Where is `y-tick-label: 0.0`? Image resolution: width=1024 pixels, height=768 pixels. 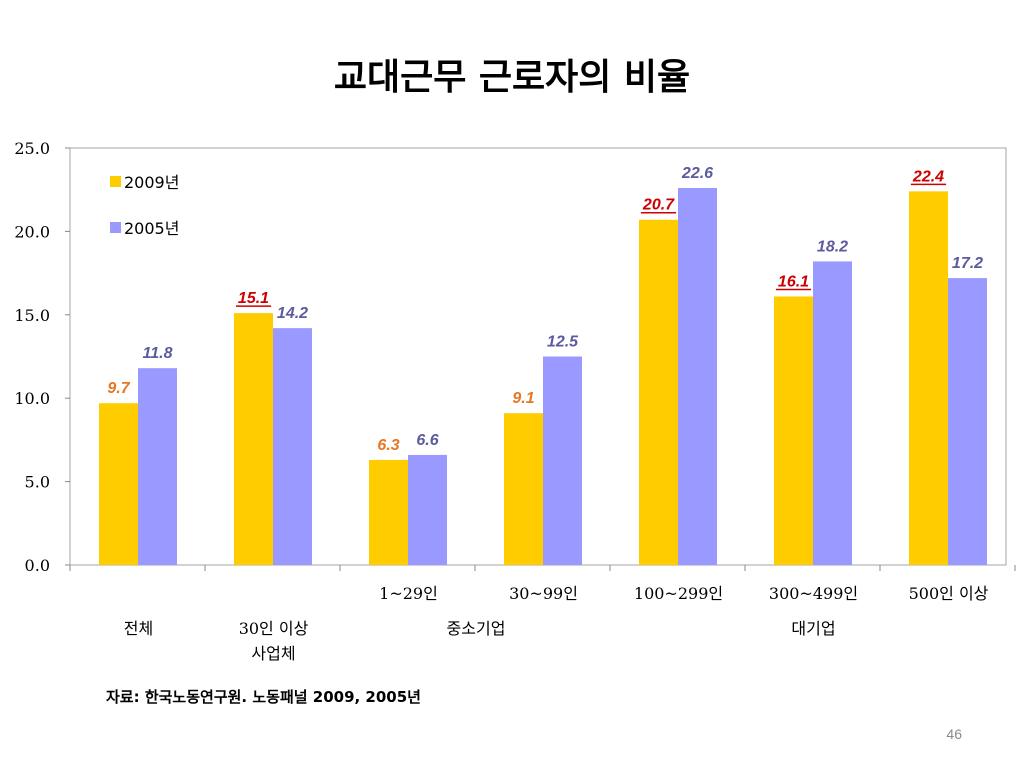 y-tick-label: 0.0 is located at coordinates (37, 565).